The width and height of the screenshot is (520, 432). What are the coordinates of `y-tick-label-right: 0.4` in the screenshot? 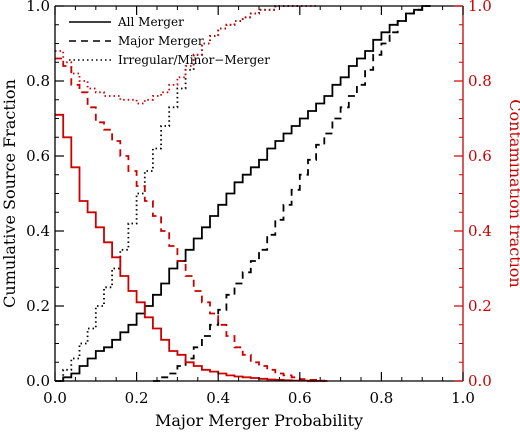 It's located at (480, 231).